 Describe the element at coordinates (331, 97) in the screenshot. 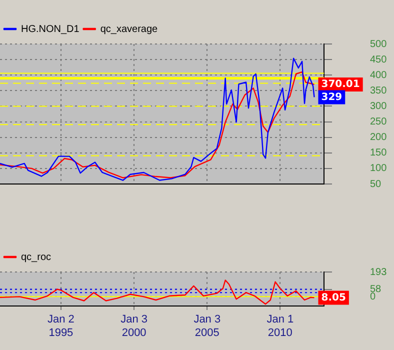

I see `annotation: 329` at that location.